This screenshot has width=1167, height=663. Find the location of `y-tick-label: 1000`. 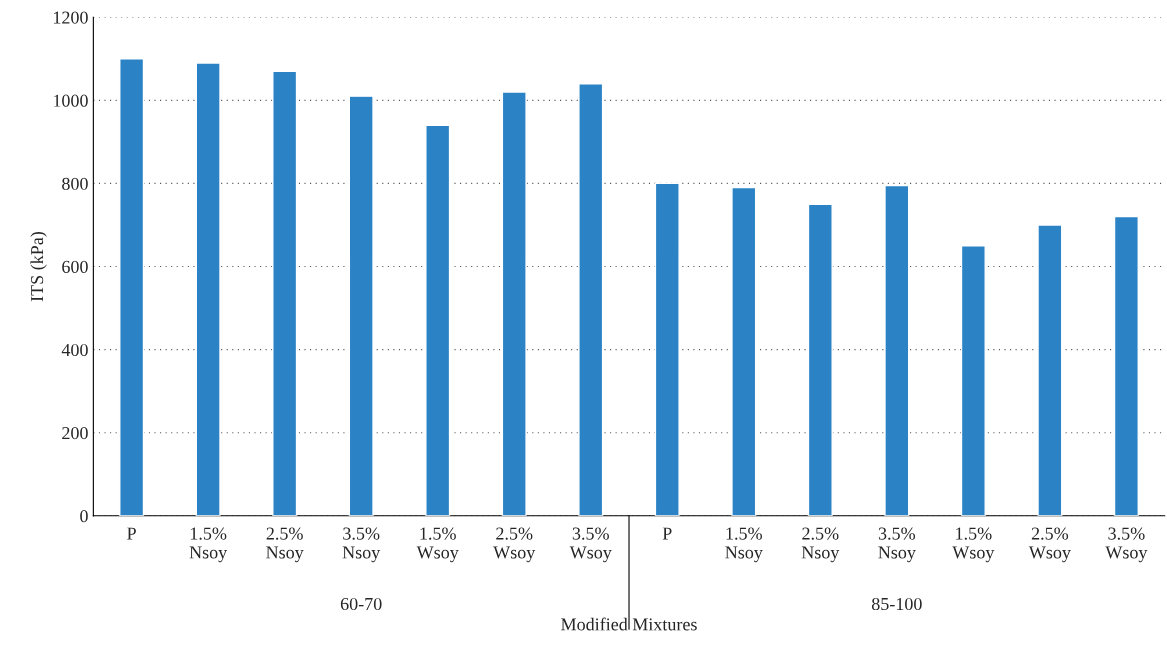

y-tick-label: 1000 is located at coordinates (70, 100).